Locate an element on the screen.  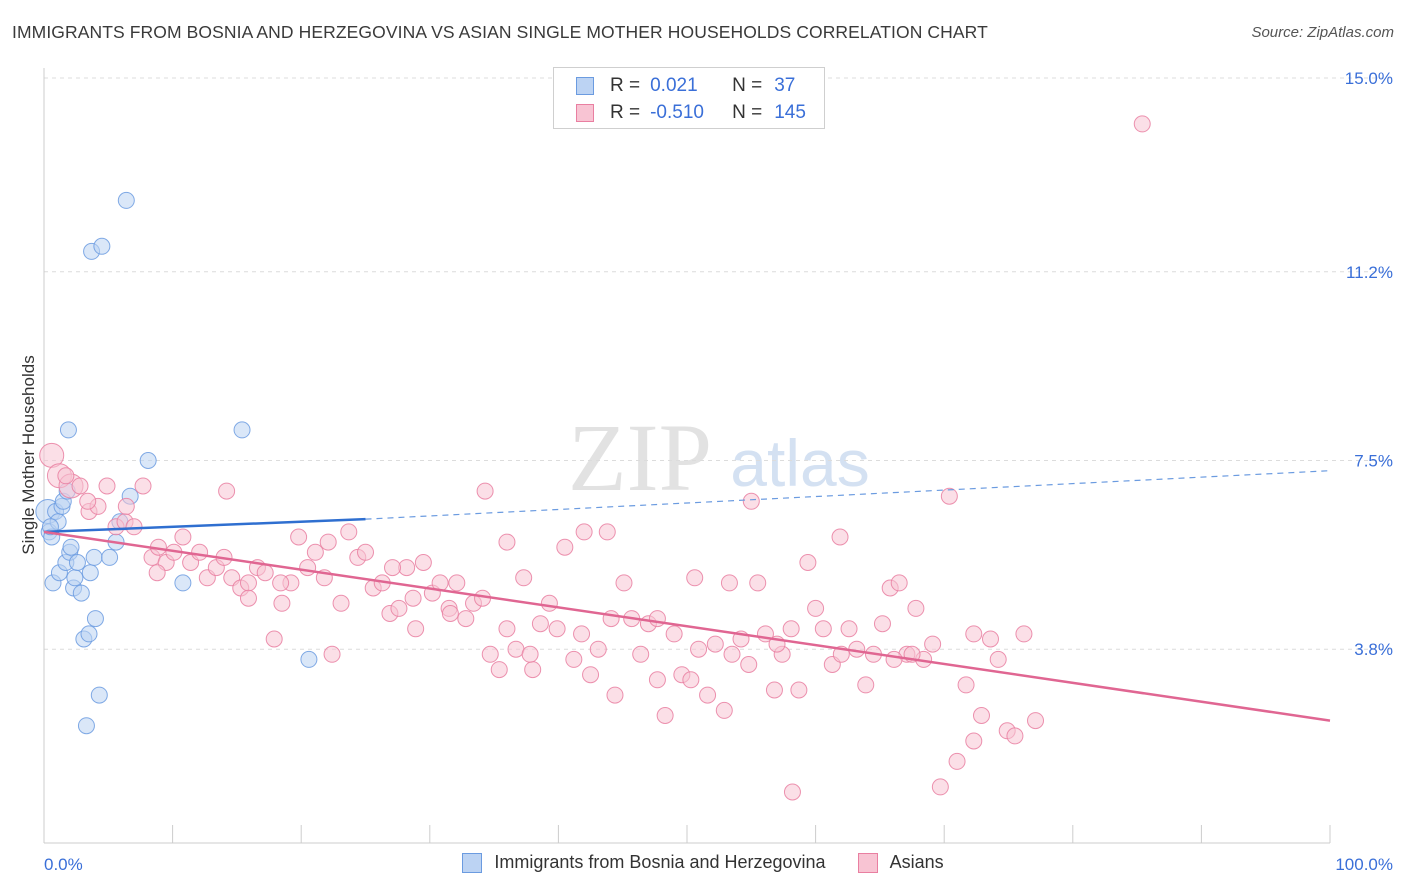
legend-item-asians: Asians is located at coordinates (900, 862).